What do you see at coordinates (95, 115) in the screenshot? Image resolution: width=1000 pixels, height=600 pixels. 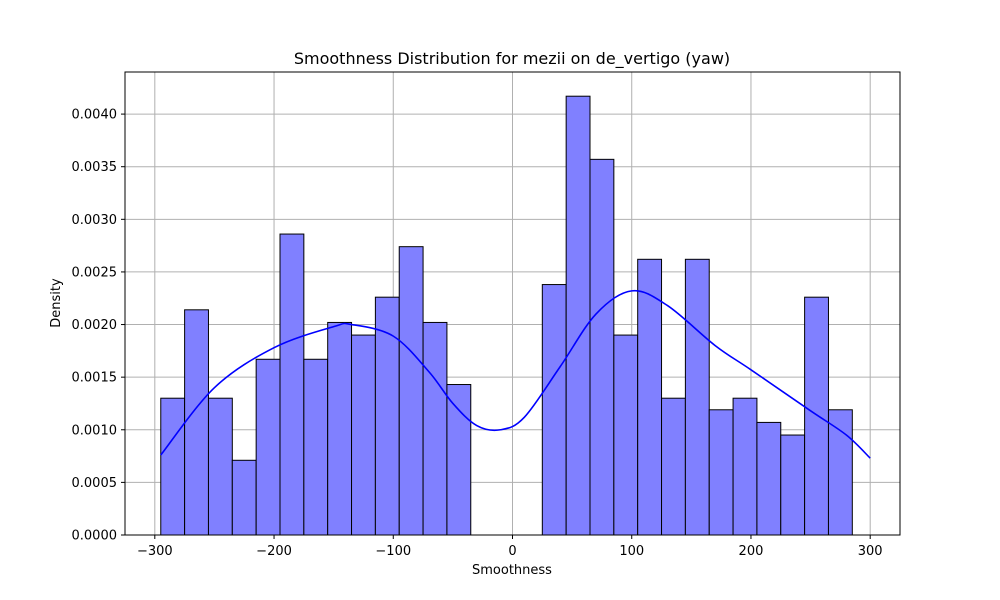 I see `y-tick-label: 0.0040` at bounding box center [95, 115].